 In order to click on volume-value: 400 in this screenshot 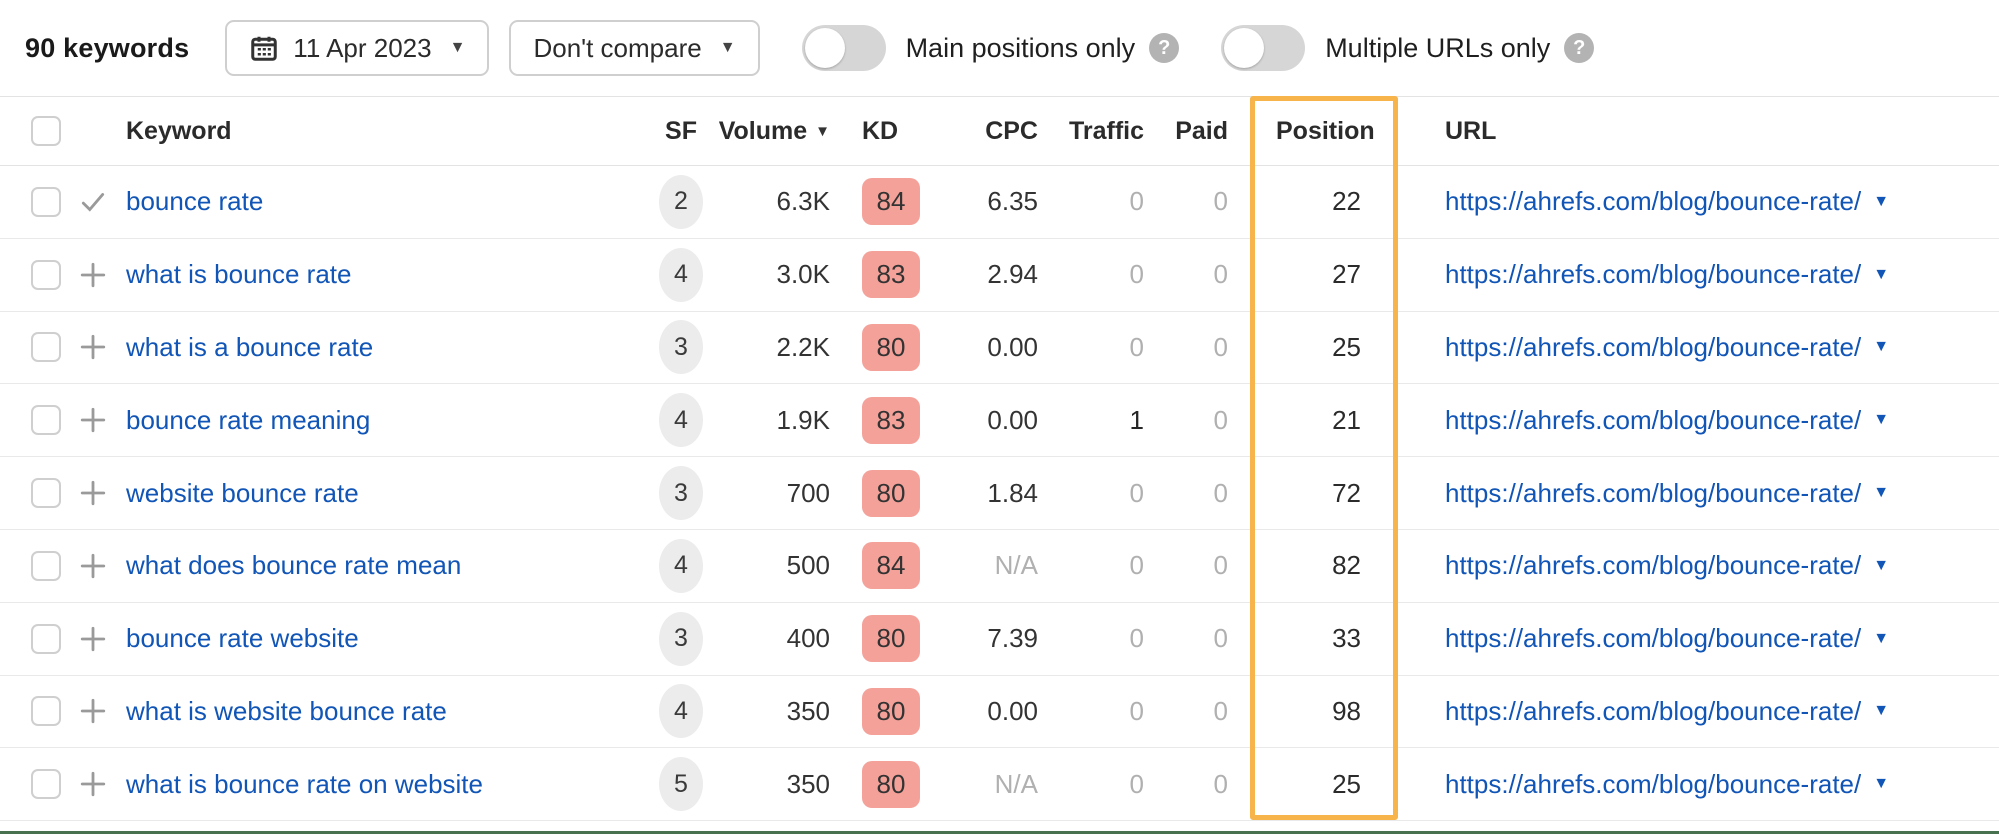, I will do `click(808, 638)`.